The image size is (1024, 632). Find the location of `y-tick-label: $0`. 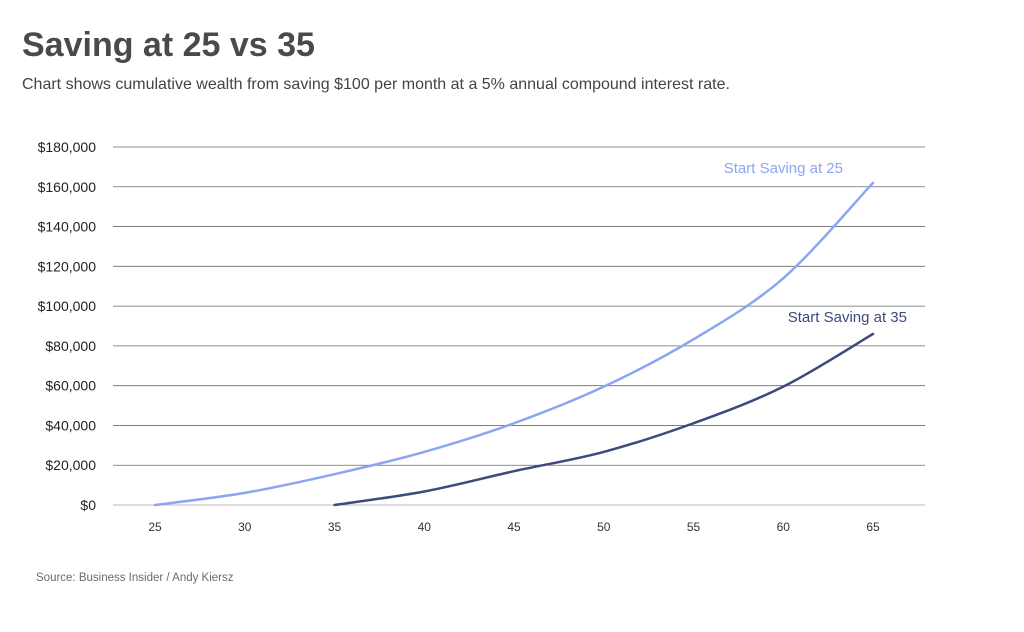

y-tick-label: $0 is located at coordinates (88, 505).